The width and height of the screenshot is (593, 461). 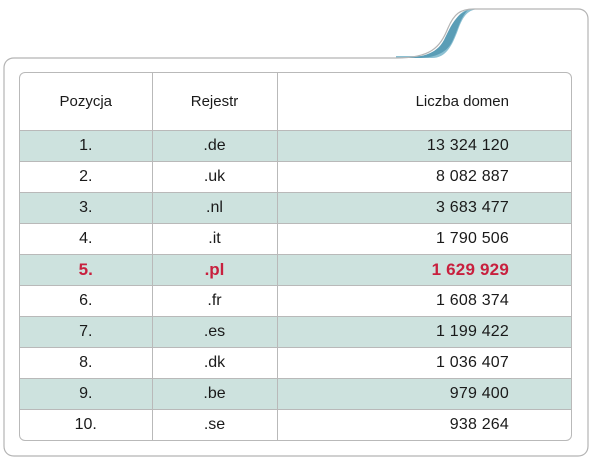 I want to click on cell-position: 1., so click(x=86, y=146).